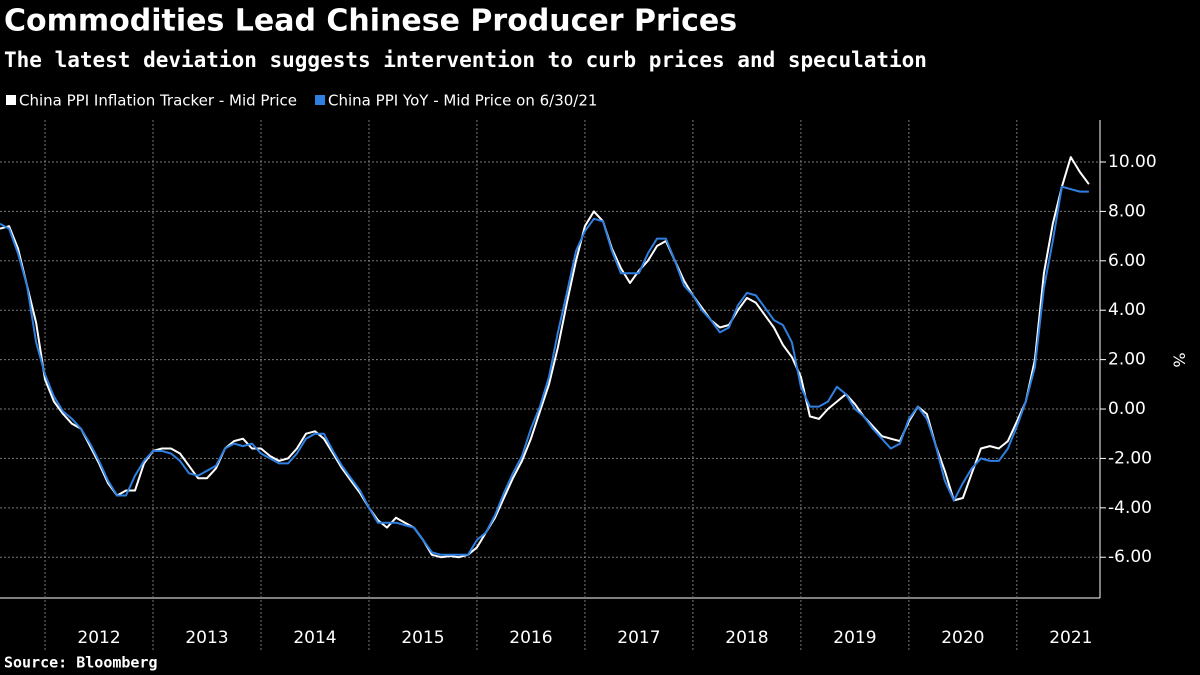  What do you see at coordinates (462, 101) in the screenshot?
I see `legend-label: China PPI YoY - Mid Price on 6/30/21` at bounding box center [462, 101].